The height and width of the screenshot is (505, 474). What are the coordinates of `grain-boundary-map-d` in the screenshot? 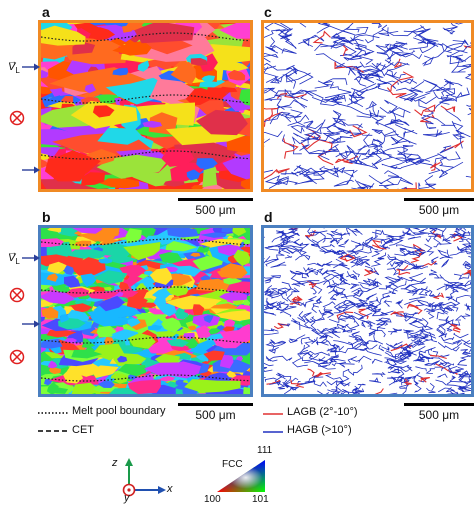 It's located at (367, 311).